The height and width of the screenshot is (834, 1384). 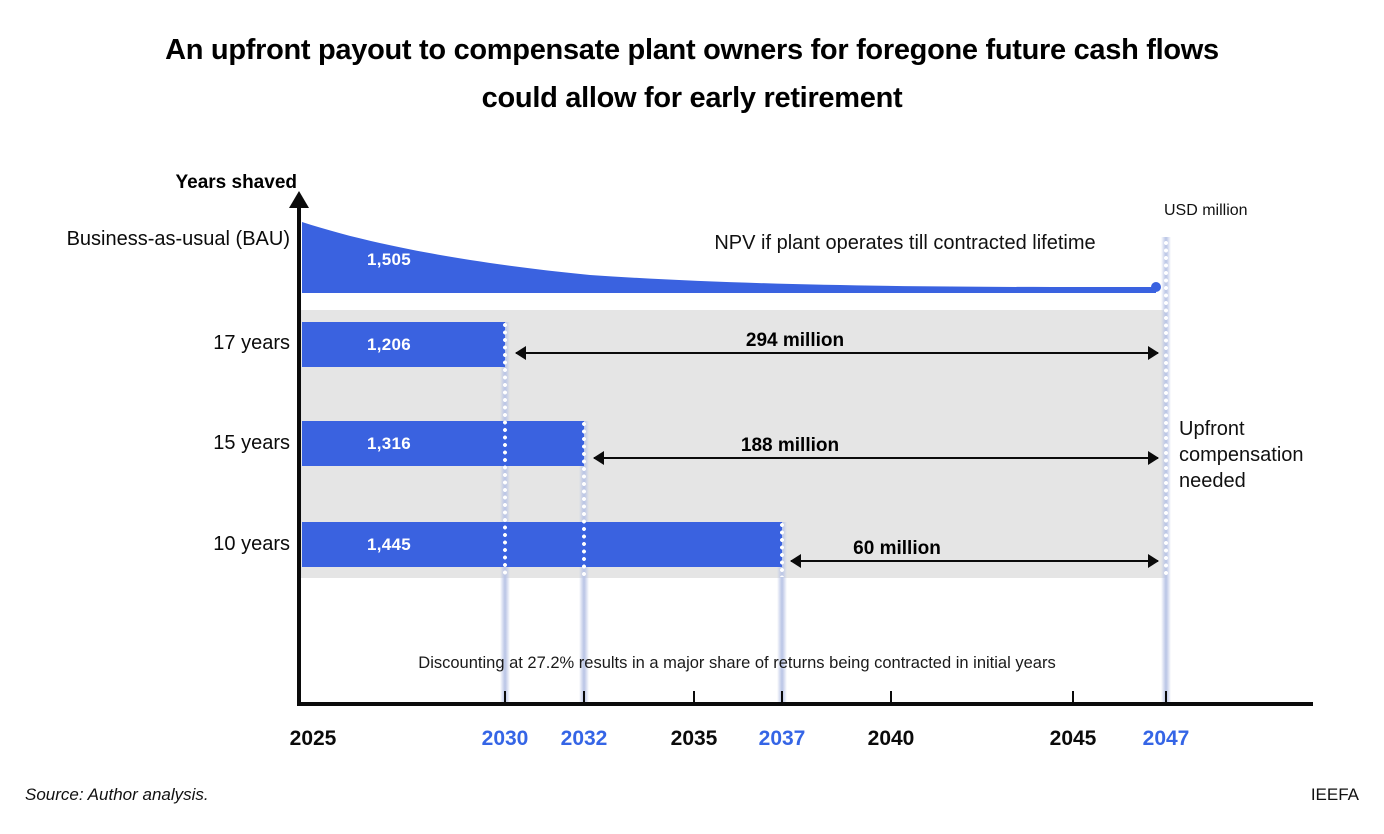 What do you see at coordinates (782, 738) in the screenshot?
I see `x-label-2037: 2037` at bounding box center [782, 738].